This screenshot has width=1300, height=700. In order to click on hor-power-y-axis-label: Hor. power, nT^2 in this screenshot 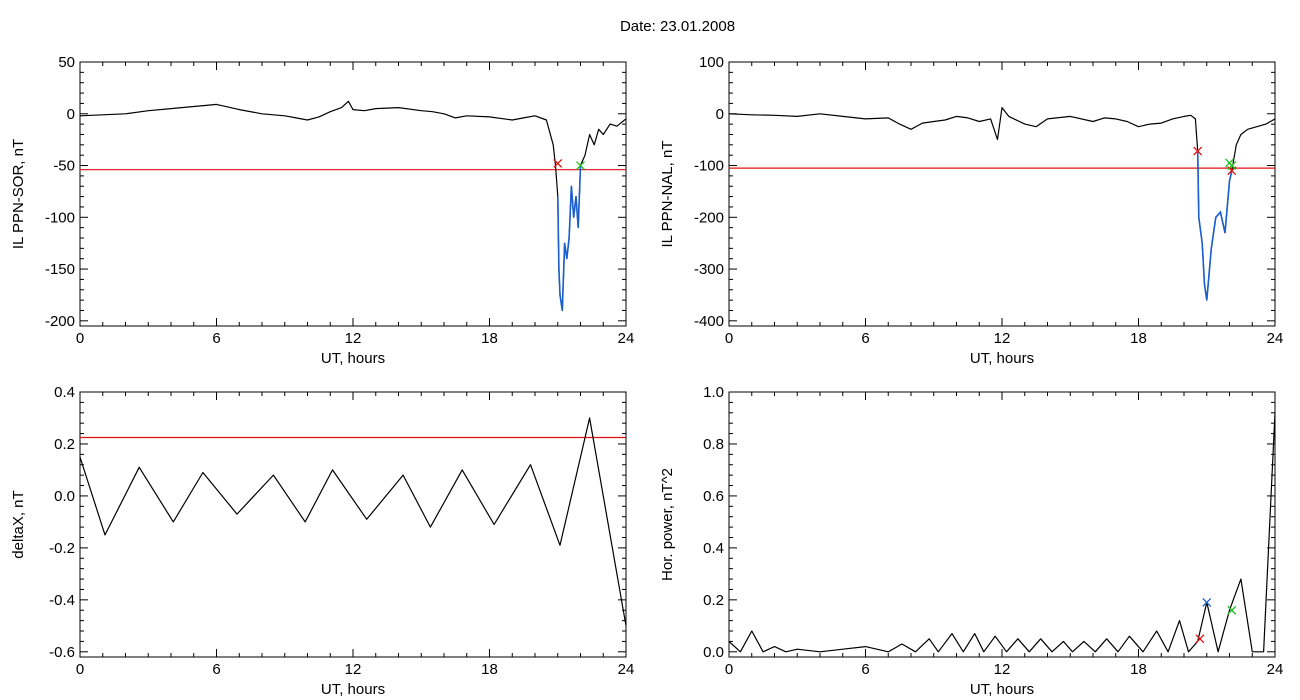, I will do `click(667, 524)`.